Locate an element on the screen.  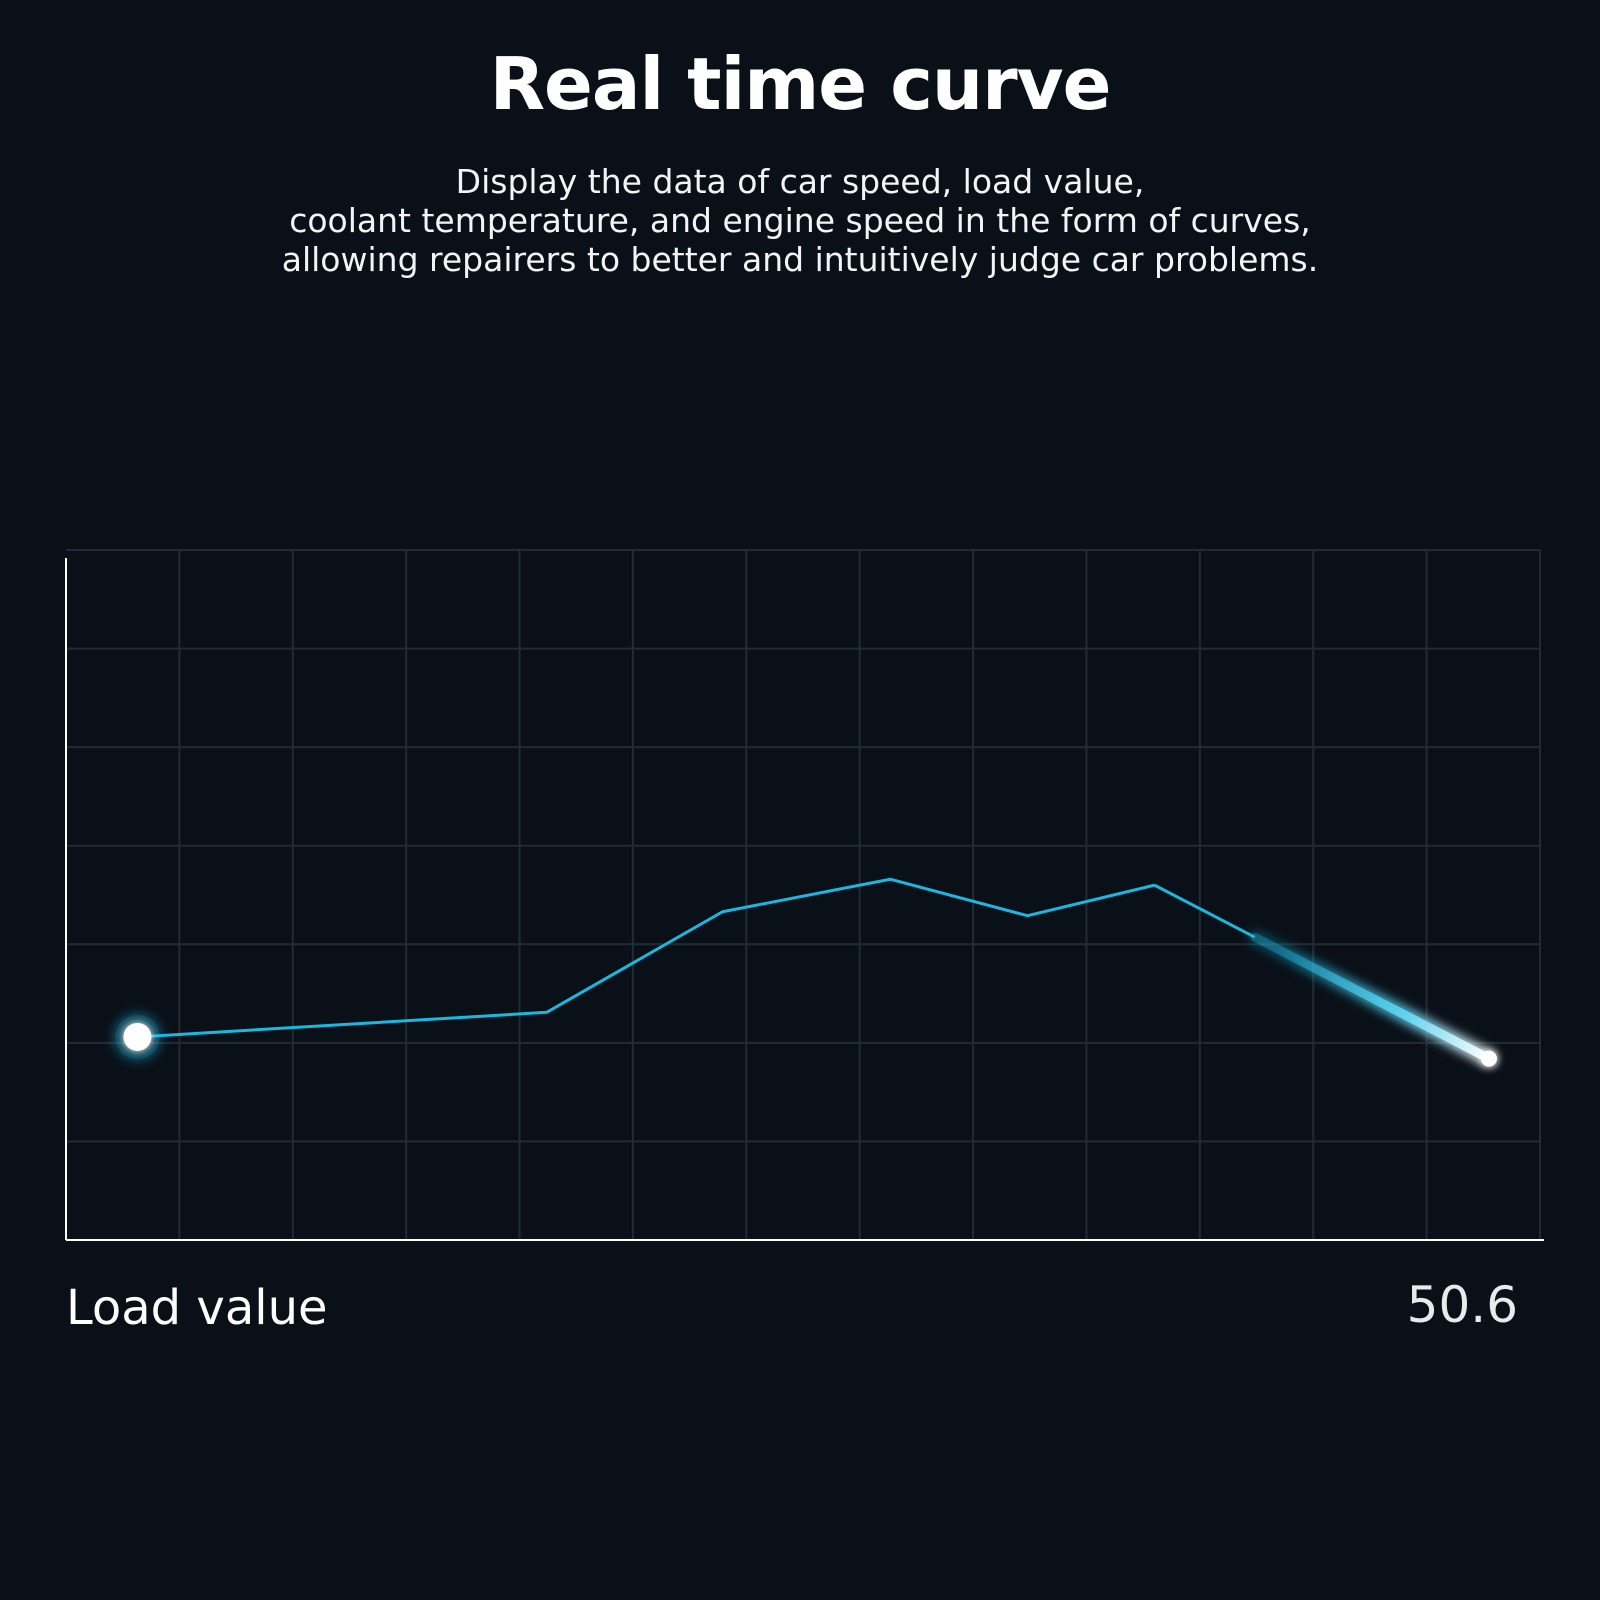
chart-series is located at coordinates (806, 972).